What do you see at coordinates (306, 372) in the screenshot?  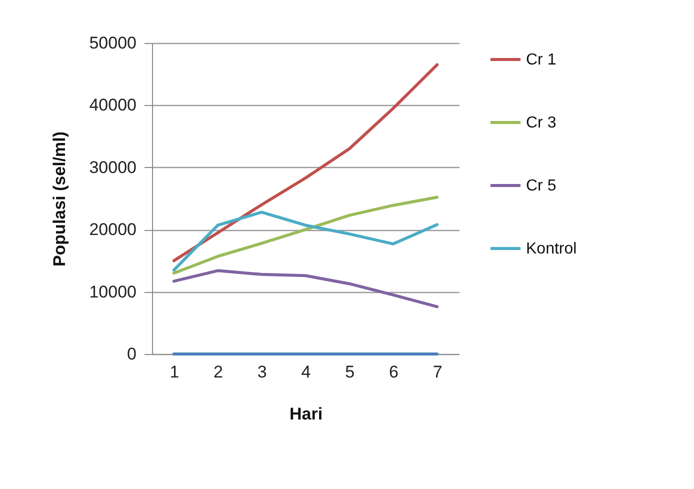 I see `x-tick-label: 4` at bounding box center [306, 372].